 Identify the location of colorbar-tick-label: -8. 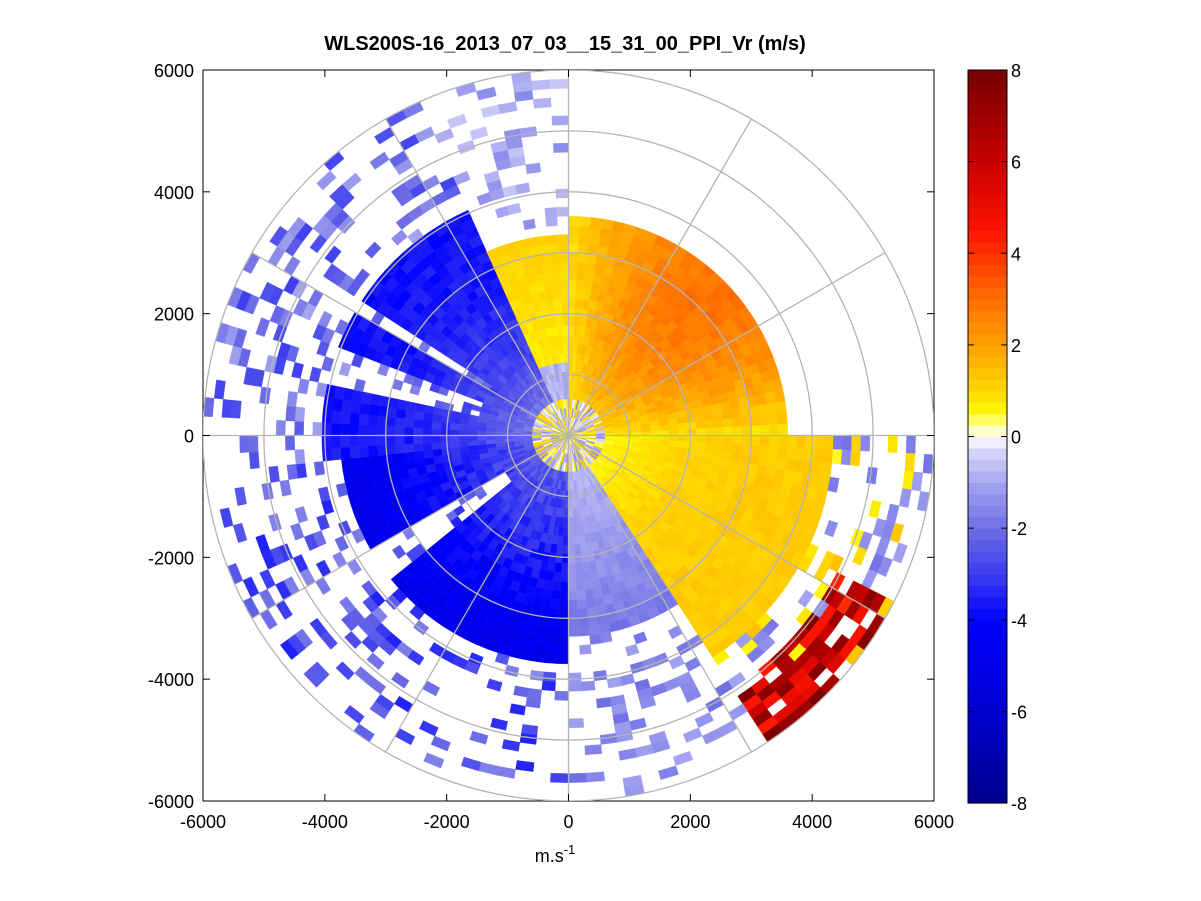
(1019, 804).